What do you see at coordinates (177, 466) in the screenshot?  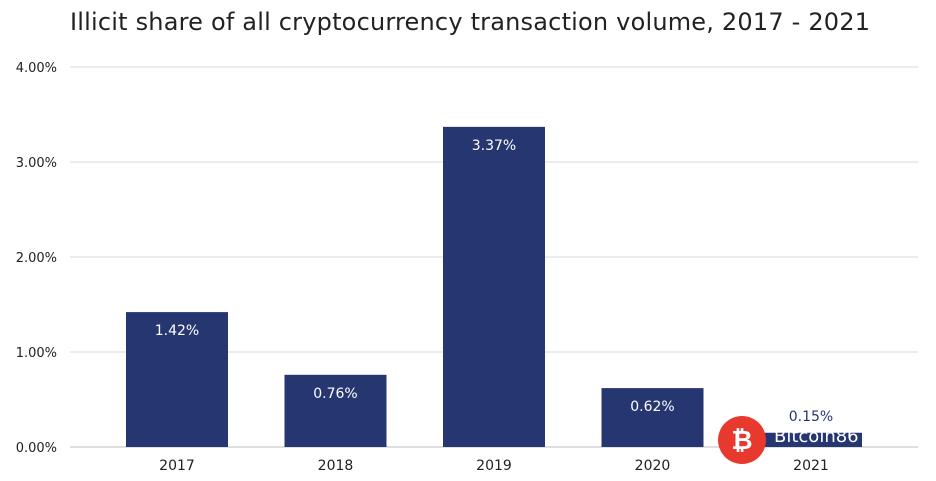 I see `x-tick-label: 2017` at bounding box center [177, 466].